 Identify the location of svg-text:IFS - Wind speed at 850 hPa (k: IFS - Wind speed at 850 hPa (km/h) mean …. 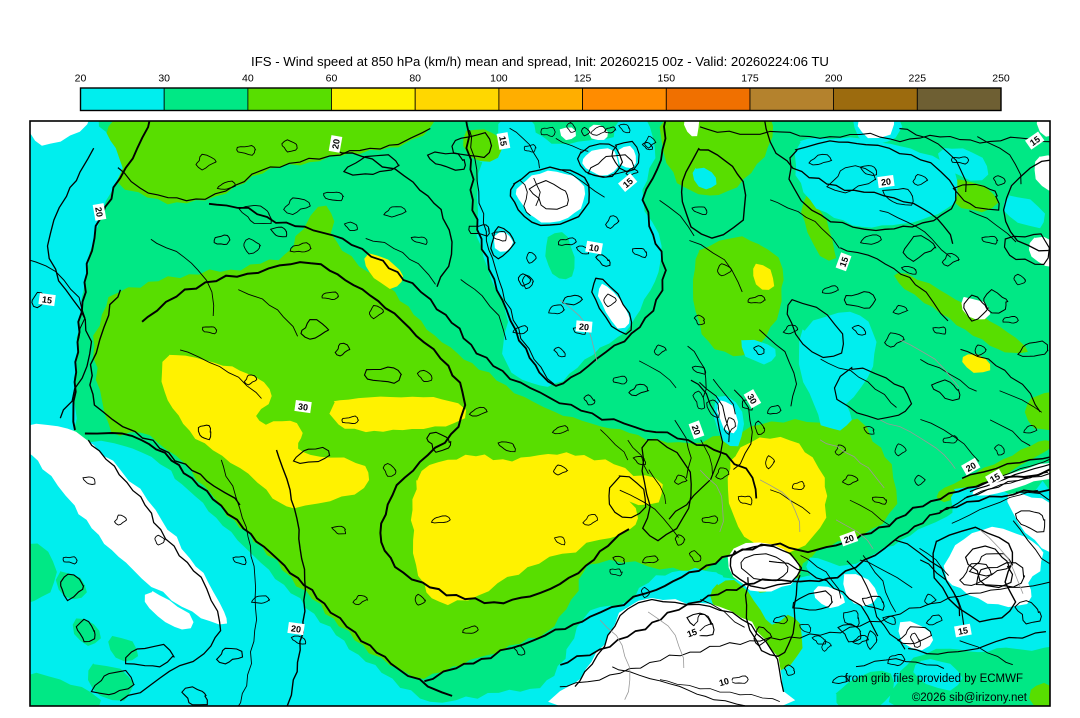
(540, 61).